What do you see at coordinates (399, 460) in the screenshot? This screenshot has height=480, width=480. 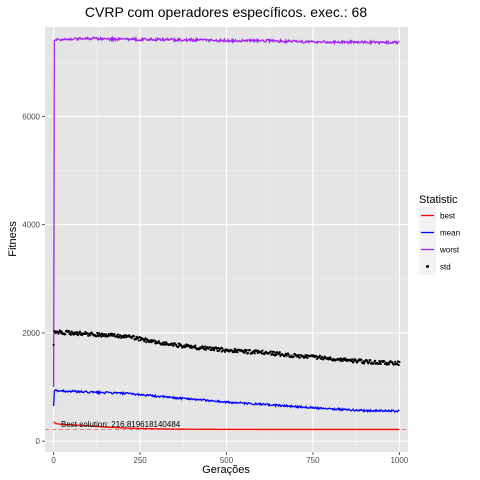 I see `x-tick-label: 1000` at bounding box center [399, 460].